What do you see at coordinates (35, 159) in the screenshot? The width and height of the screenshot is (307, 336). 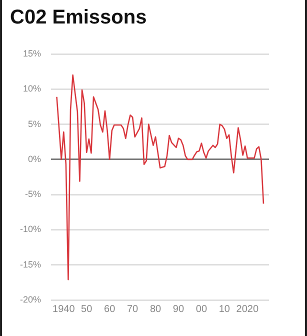 I see `y-tick-label: 0%` at bounding box center [35, 159].